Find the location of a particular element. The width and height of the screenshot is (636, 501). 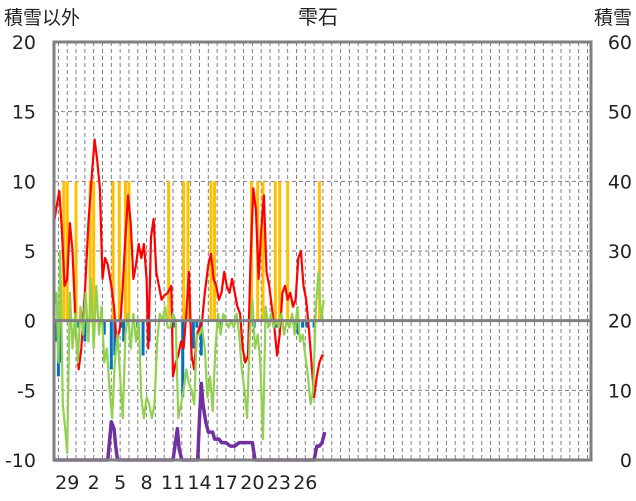

y-left-tick-label: -5 is located at coordinates (26, 391).